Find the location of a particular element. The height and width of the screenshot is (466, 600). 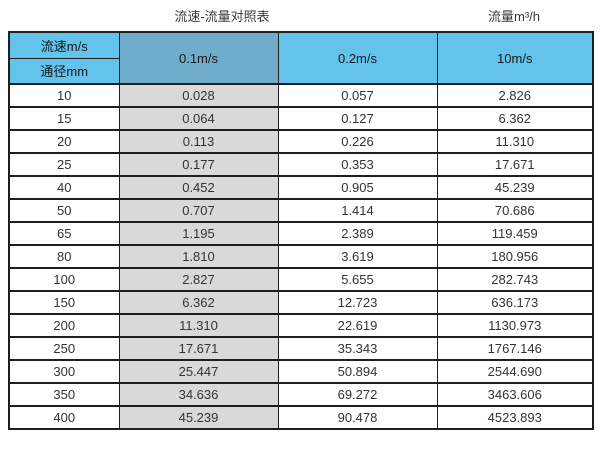

table-row: 100 2.827 5.655 282.743 is located at coordinates (301, 279).